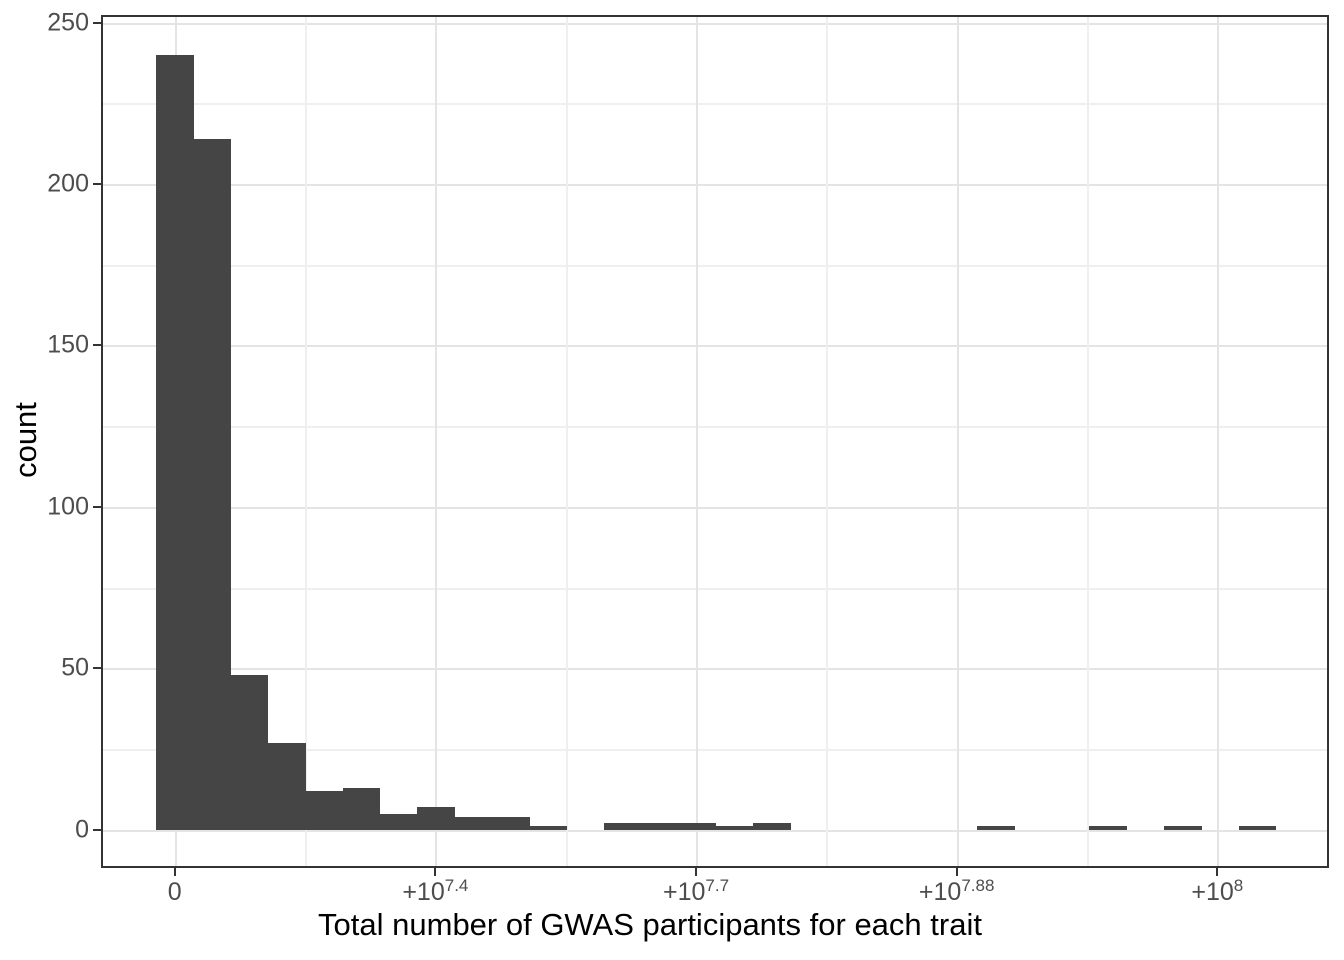  What do you see at coordinates (978, 885) in the screenshot?
I see `x-tick-label-exponent: 7.88` at bounding box center [978, 885].